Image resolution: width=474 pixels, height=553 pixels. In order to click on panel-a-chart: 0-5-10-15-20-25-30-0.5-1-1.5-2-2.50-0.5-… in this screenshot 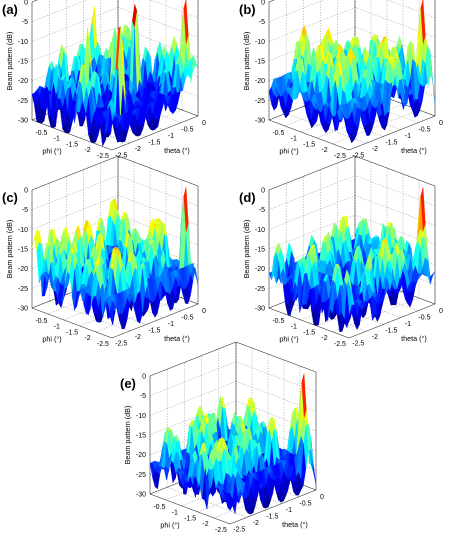, I will do `click(104, 80)`.